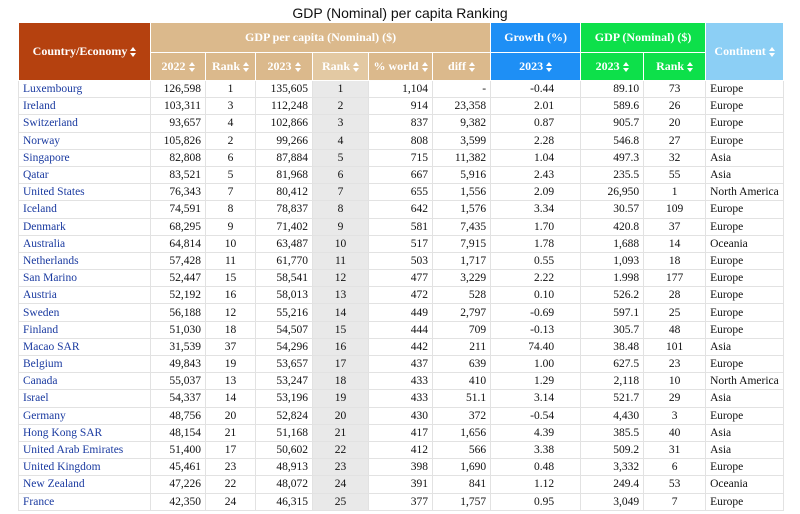 This screenshot has width=800, height=514. Describe the element at coordinates (178, 295) in the screenshot. I see `cell: 52,192` at that location.